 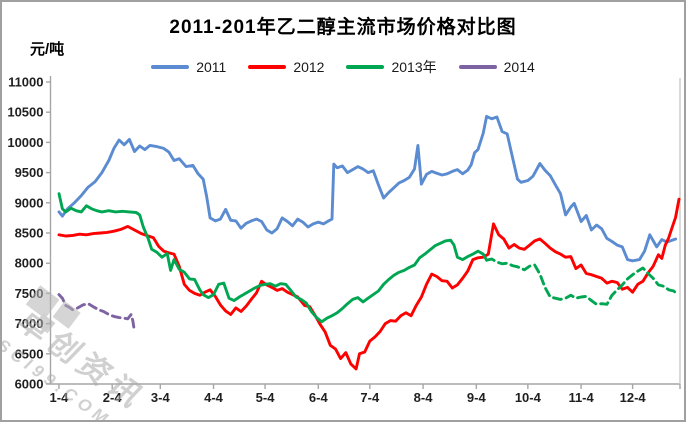 I want to click on legend-item-2013: 2013年, so click(x=391, y=67).